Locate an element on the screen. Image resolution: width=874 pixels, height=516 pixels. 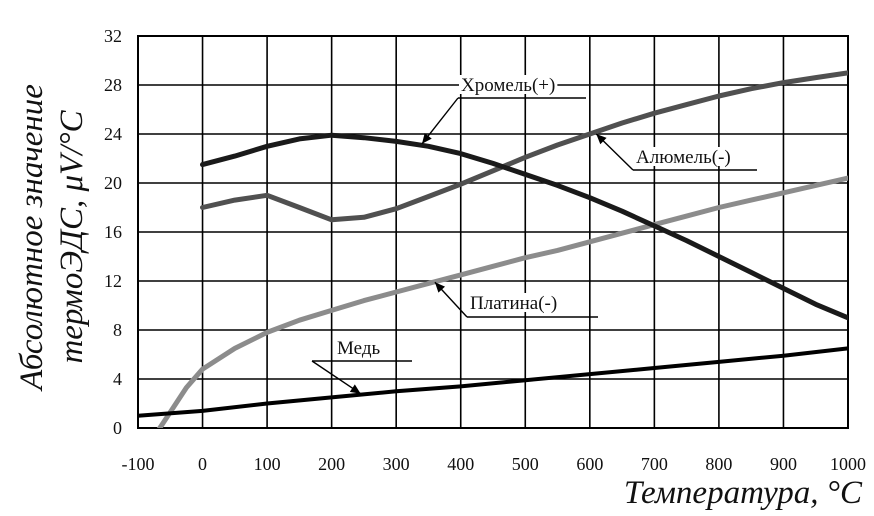
y-axis-label-line2: термоЭДС, μV/°C is located at coordinates (72, 236).